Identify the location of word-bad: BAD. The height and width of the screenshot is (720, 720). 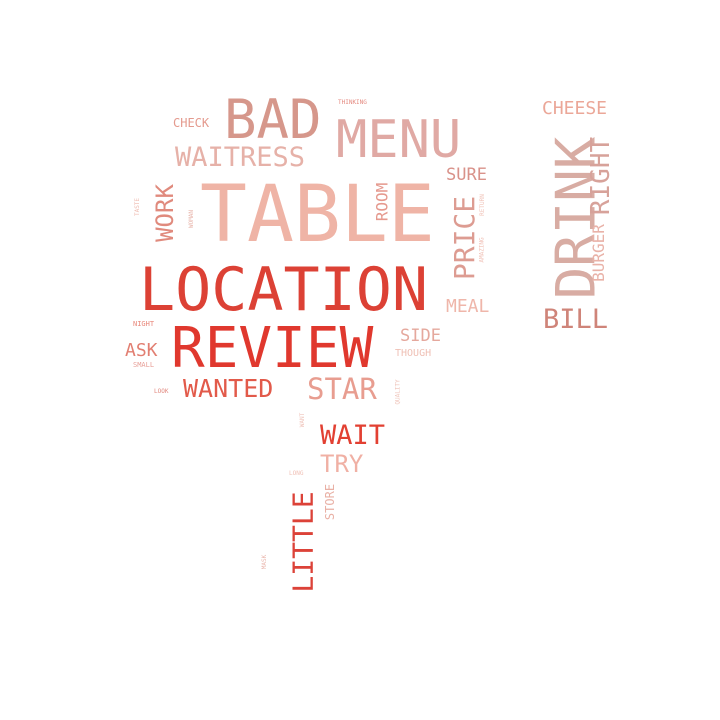
(273, 119).